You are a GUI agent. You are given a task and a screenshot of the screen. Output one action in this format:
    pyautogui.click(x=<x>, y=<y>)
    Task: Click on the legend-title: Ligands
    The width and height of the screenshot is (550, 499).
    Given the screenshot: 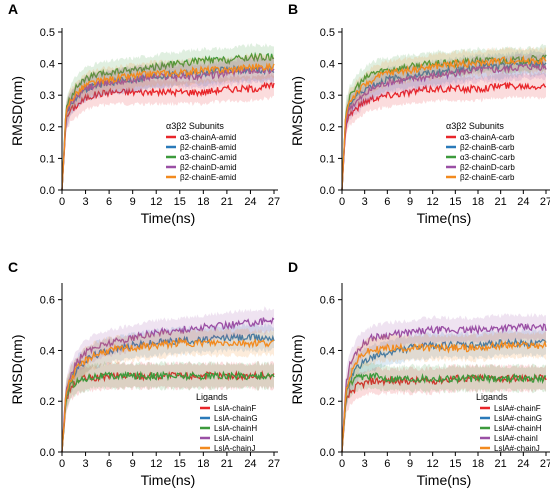 What is the action you would take?
    pyautogui.click(x=492, y=397)
    